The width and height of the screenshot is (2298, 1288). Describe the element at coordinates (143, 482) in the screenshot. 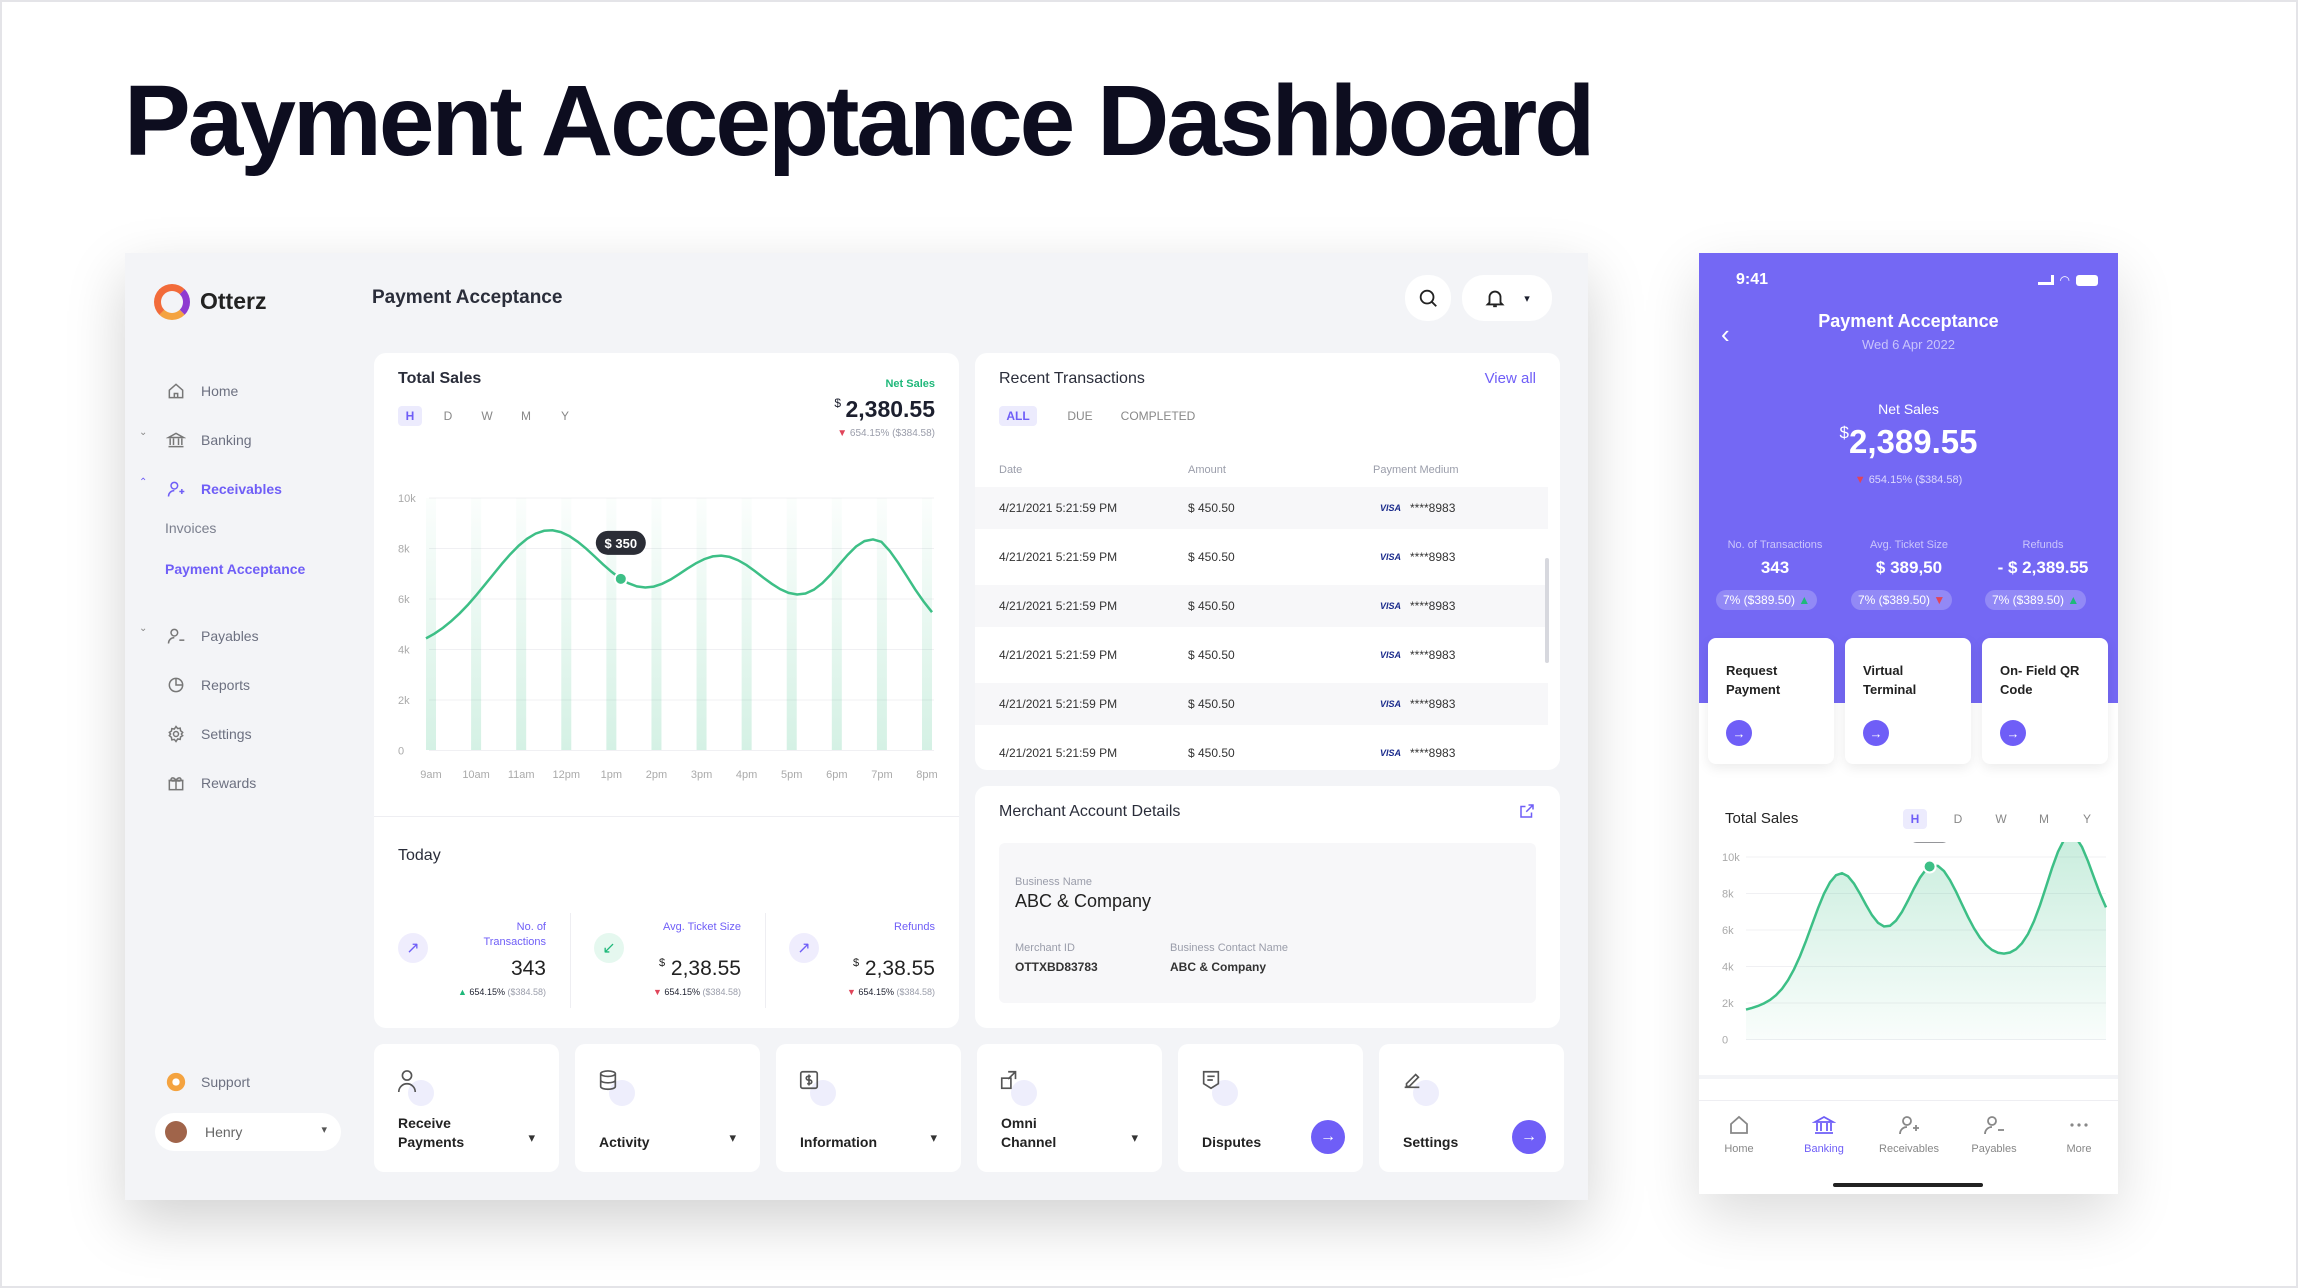

I see `chevron-up-icon: ⌃` at that location.